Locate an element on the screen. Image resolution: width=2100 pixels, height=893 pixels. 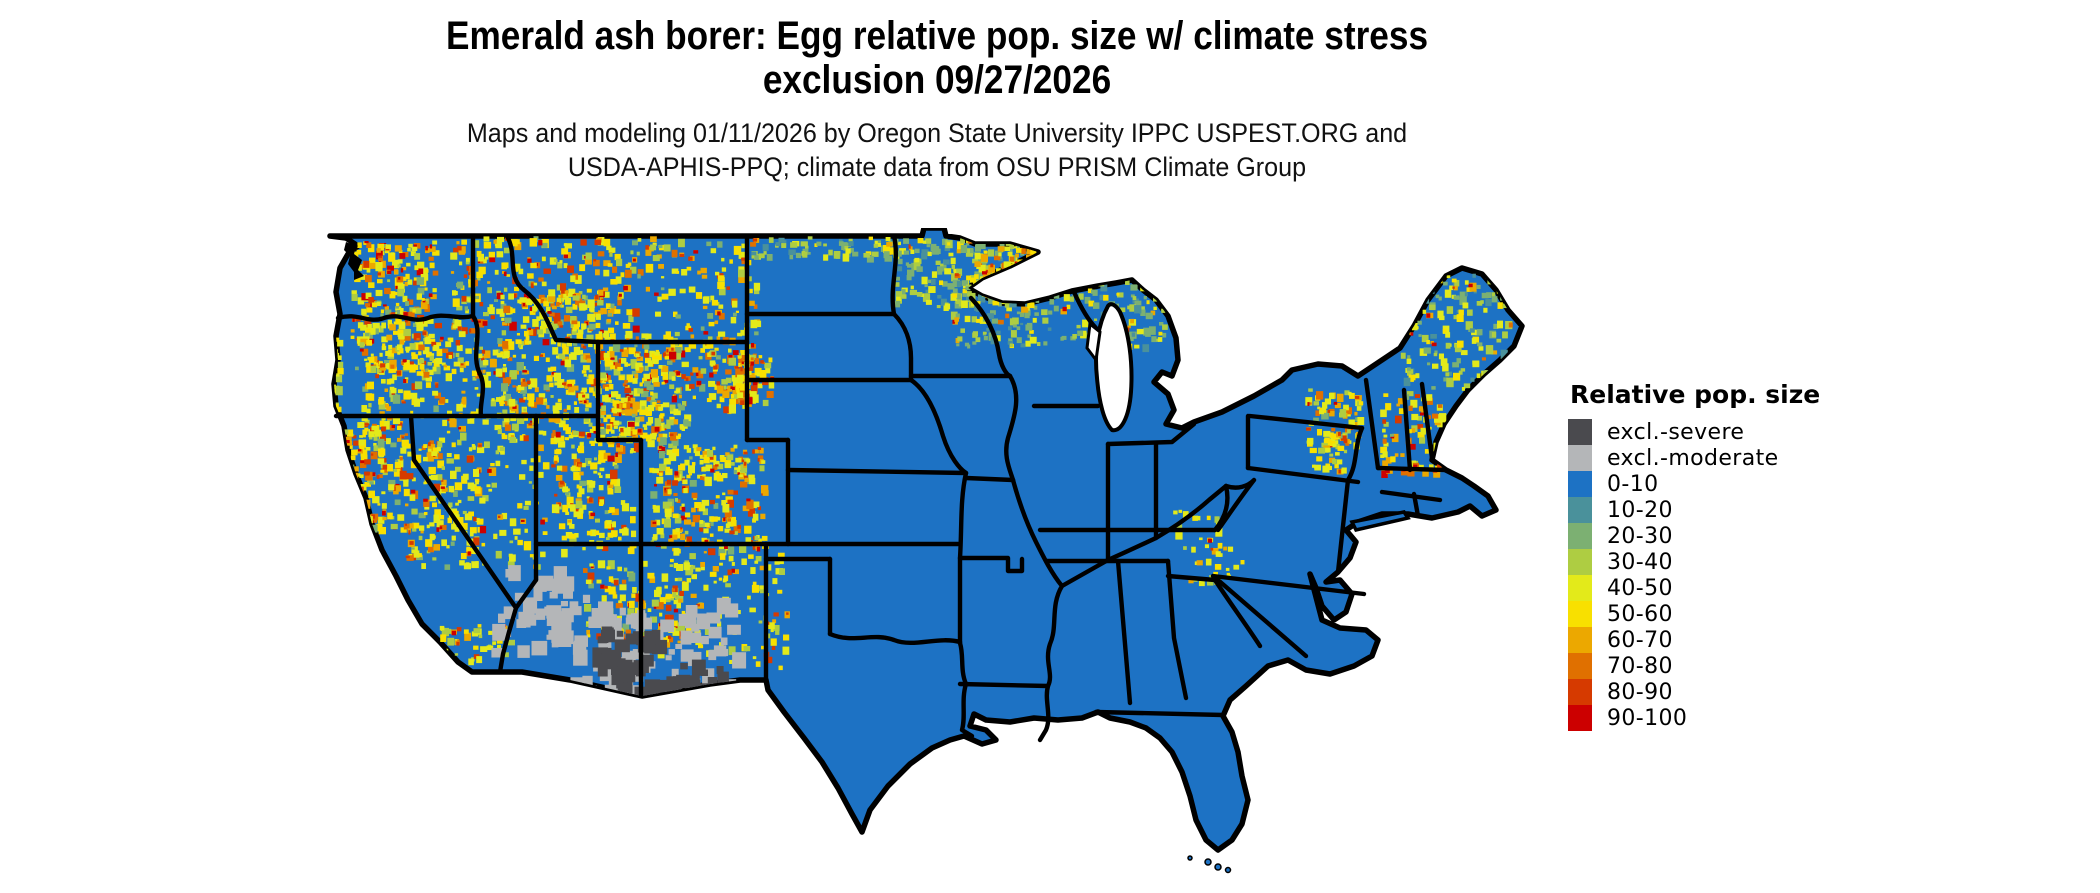
map-title-line2: exclusion 09/27/2026 is located at coordinates (937, 80).